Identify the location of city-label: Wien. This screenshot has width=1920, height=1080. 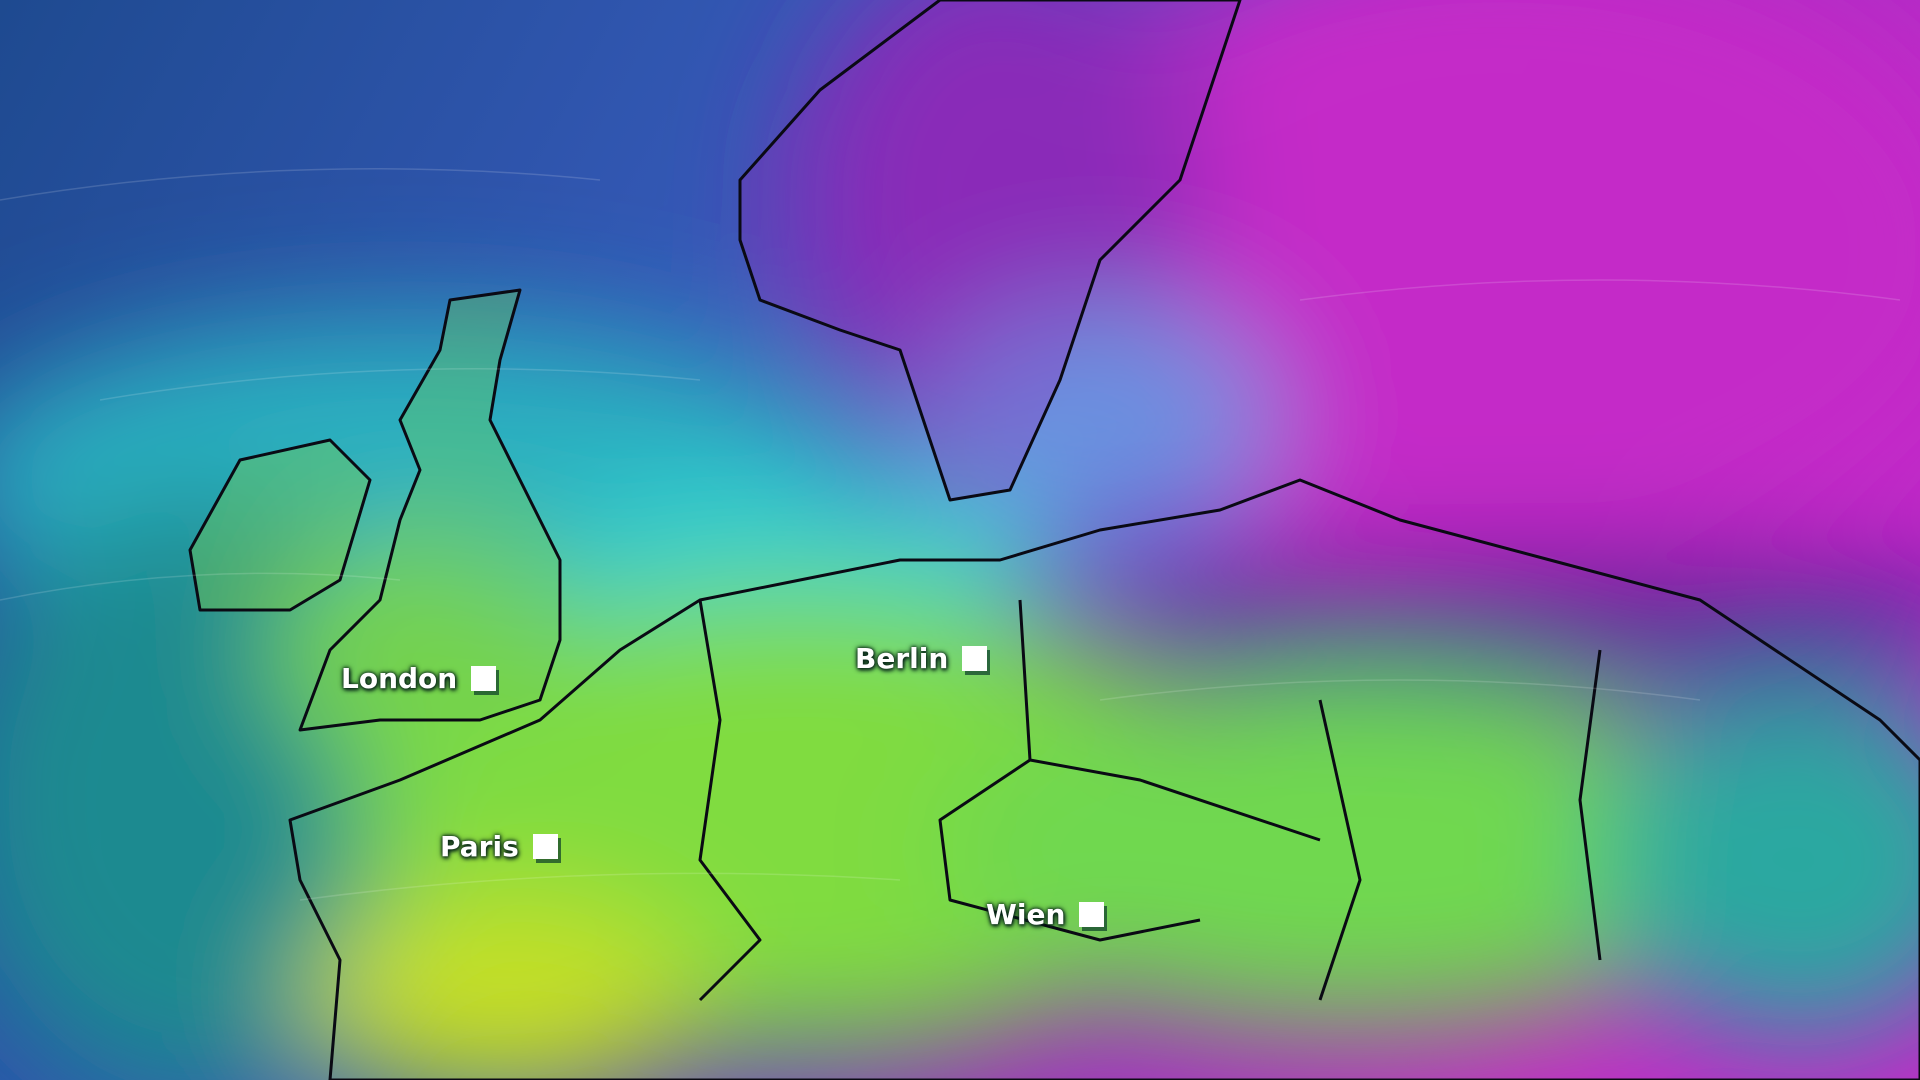
(1026, 914).